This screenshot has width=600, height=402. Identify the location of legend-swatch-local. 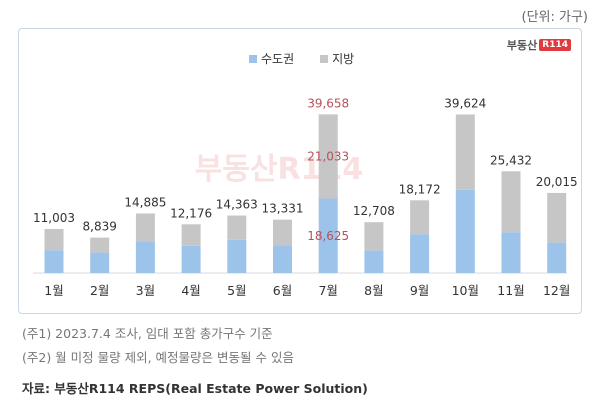
(324, 58).